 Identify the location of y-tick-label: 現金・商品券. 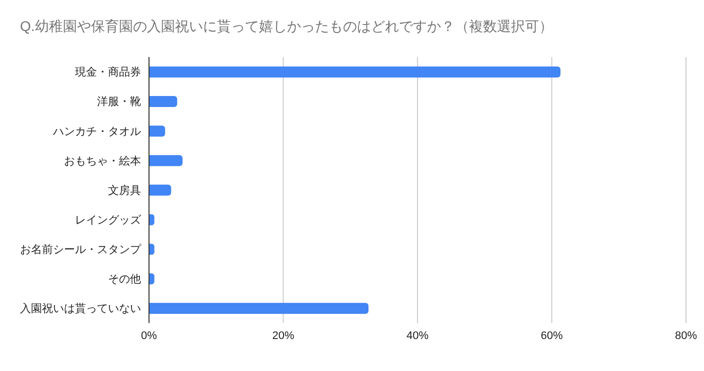
(108, 72).